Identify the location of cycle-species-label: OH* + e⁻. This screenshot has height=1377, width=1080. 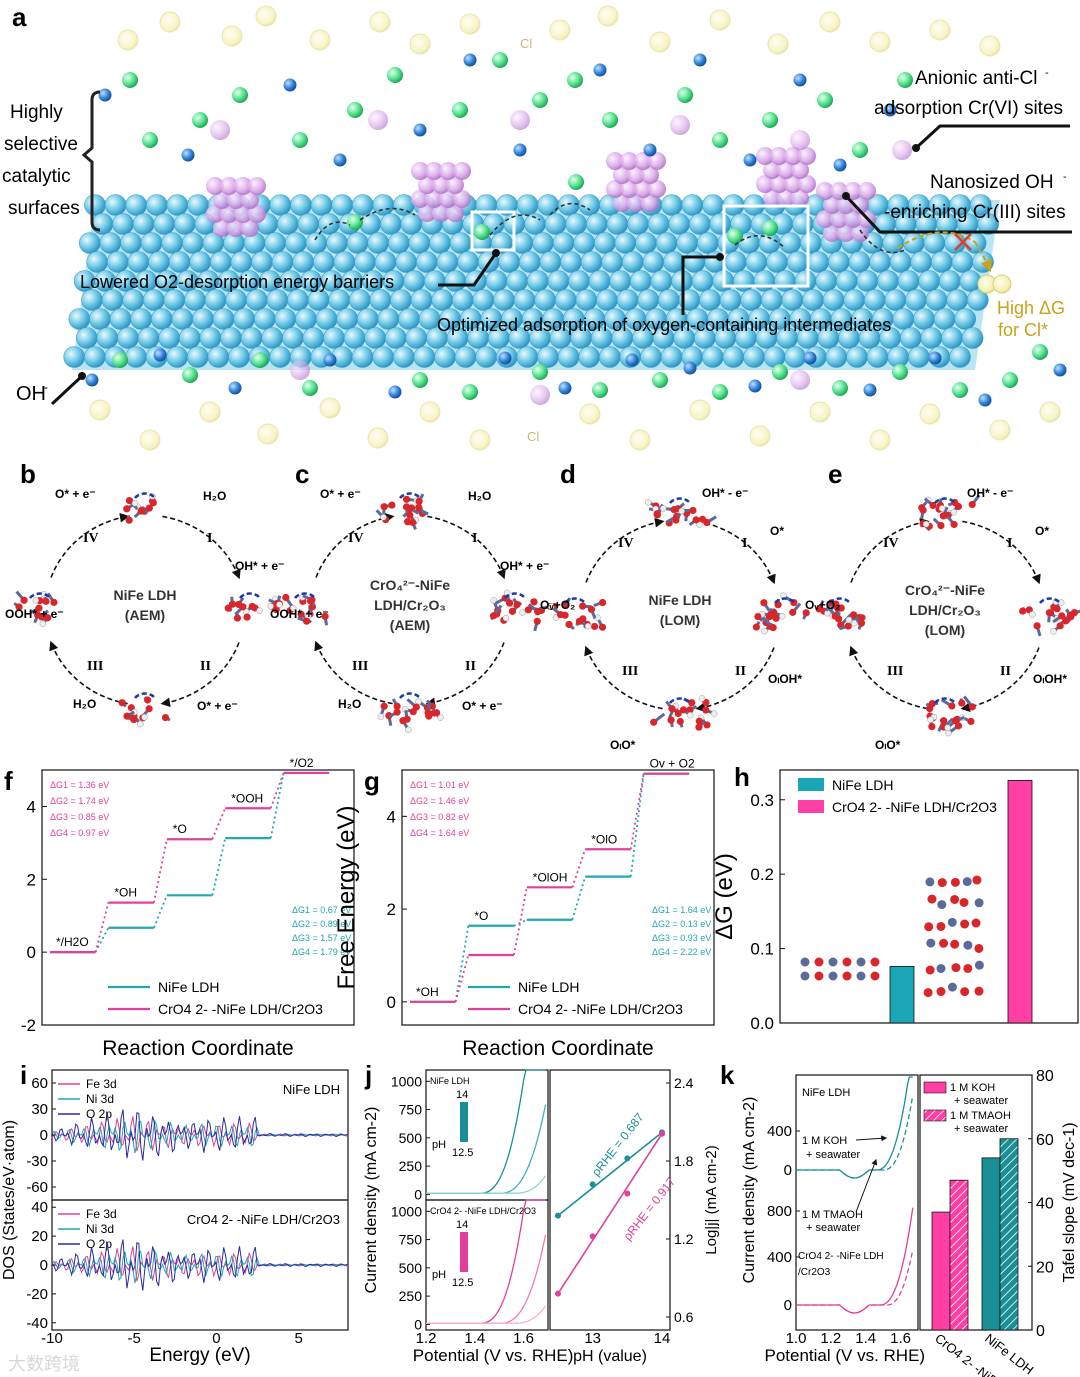
(524, 566).